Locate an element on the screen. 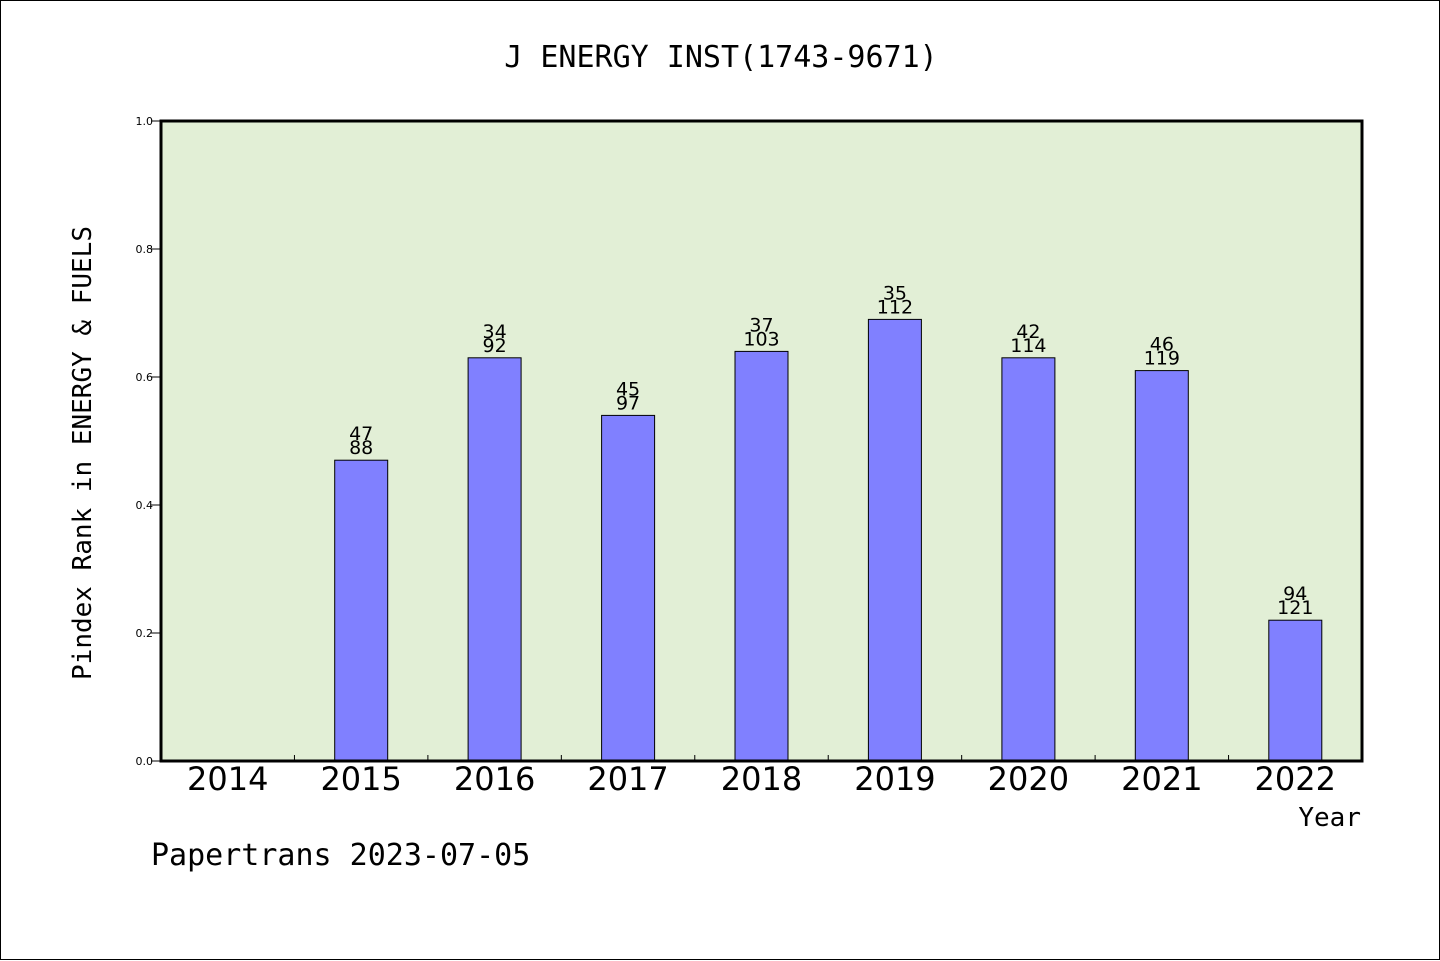 This screenshot has height=961, width=1440. y-tick-label: 1.0 is located at coordinates (145, 121).